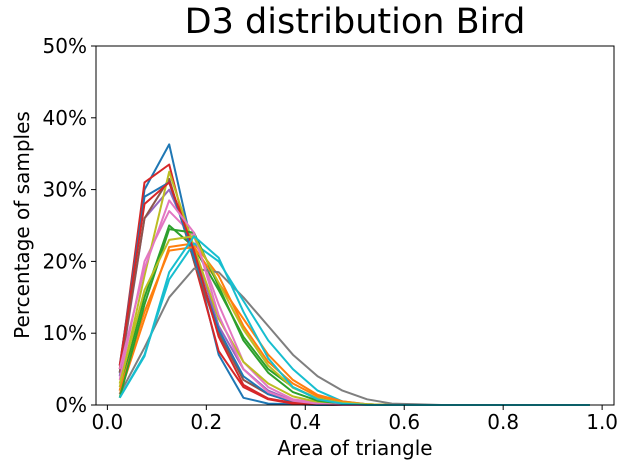  Describe the element at coordinates (602, 422) in the screenshot. I see `x-tick-label: 1.0` at that location.